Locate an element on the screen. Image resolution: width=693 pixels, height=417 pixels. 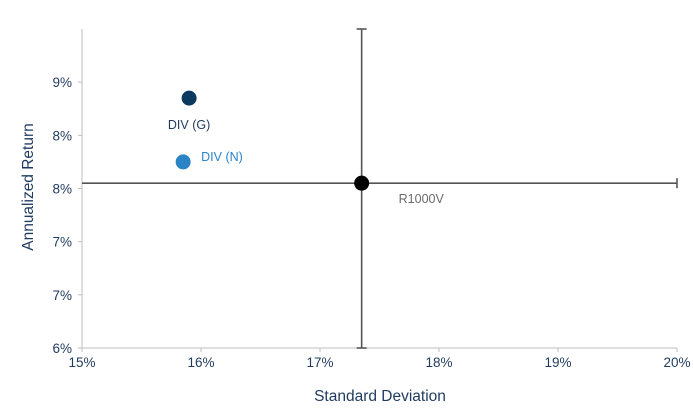
x-tick-label: 18% is located at coordinates (438, 362).